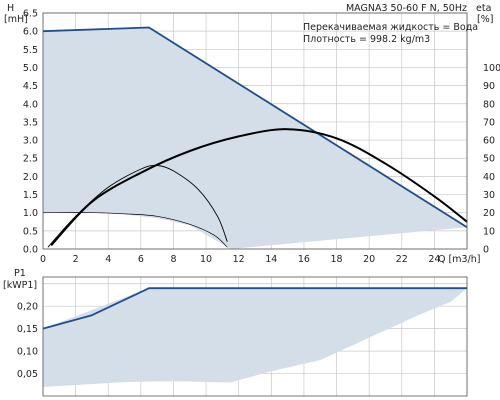 This screenshot has height=400, width=500. Describe the element at coordinates (27, 329) in the screenshot. I see `p1-tick-label: 0,15` at that location.